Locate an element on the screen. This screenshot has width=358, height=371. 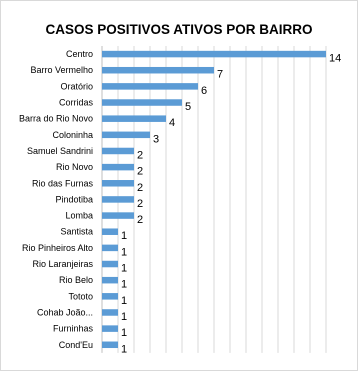
data-label: 7 is located at coordinates (220, 75).